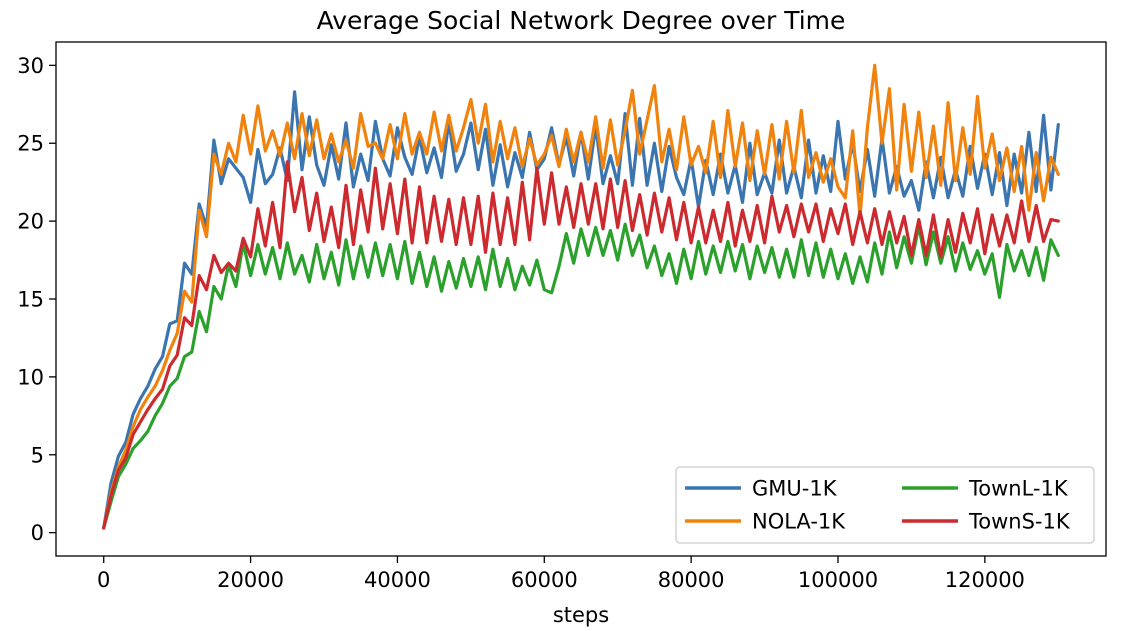 This screenshot has height=631, width=1125. Describe the element at coordinates (985, 580) in the screenshot. I see `x-tick-label-6: 120000` at that location.